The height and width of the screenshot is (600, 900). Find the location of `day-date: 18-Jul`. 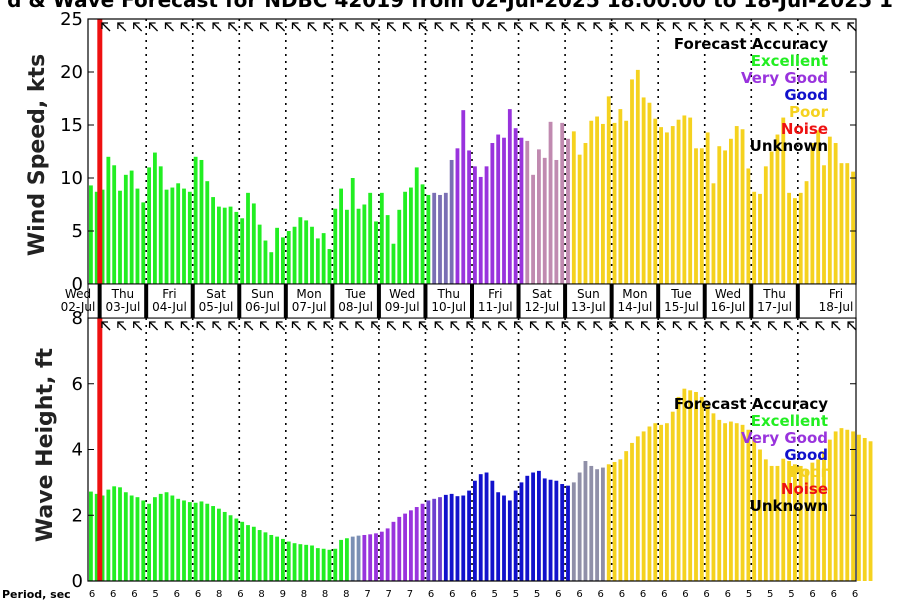

day-date: 18-Jul is located at coordinates (836, 307).